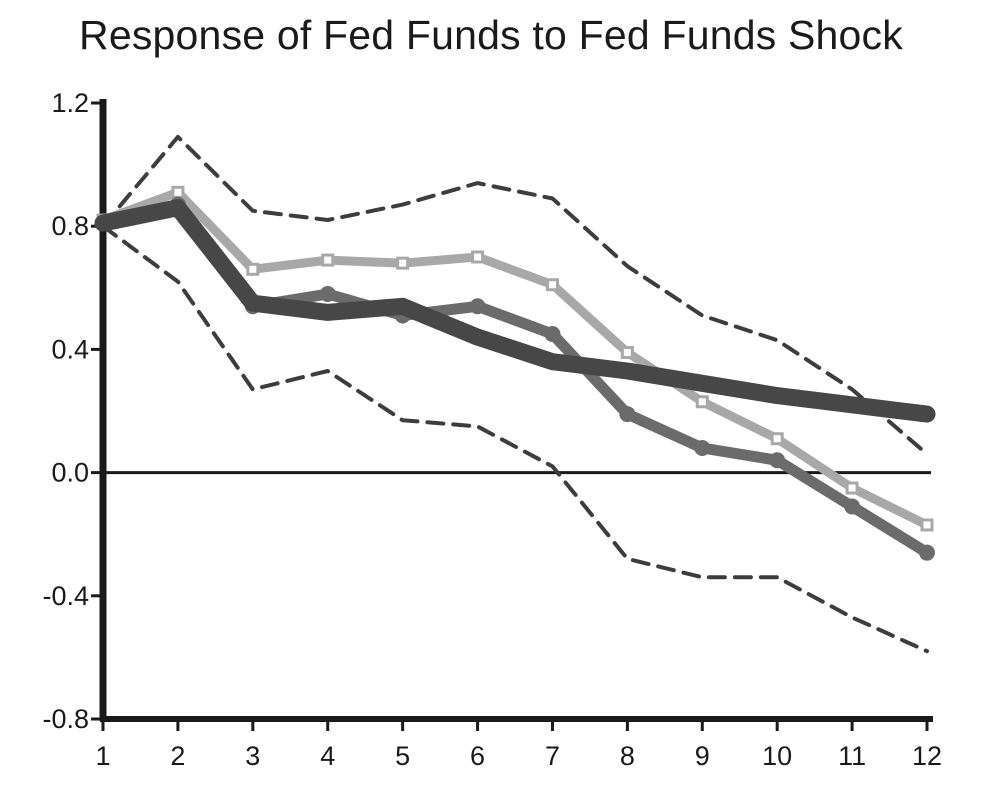 The width and height of the screenshot is (982, 787). What do you see at coordinates (491, 35) in the screenshot?
I see `chart-title: Response of Fed Funds to Fed Funds Shock` at bounding box center [491, 35].